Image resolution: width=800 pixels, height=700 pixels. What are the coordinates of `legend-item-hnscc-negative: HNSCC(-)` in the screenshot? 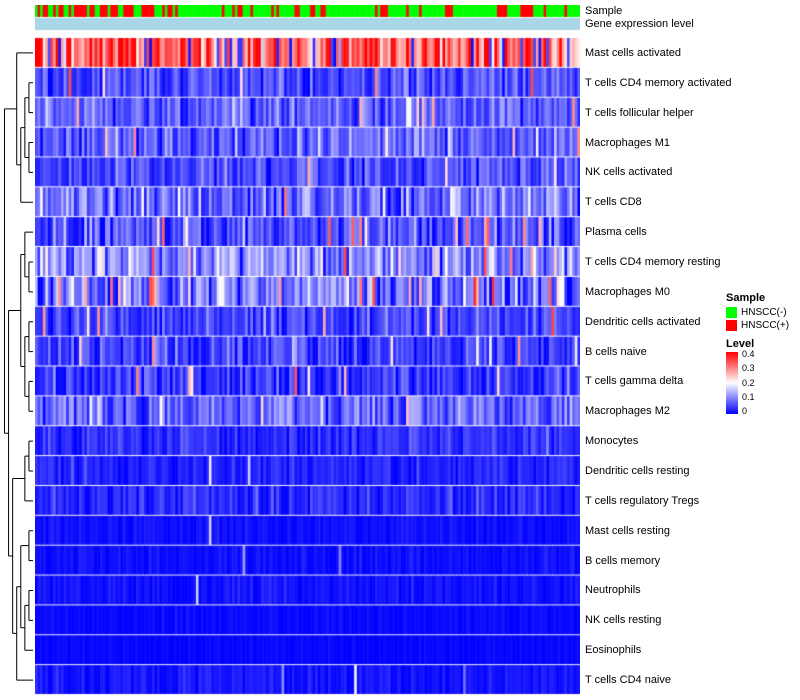 It's located at (762, 312).